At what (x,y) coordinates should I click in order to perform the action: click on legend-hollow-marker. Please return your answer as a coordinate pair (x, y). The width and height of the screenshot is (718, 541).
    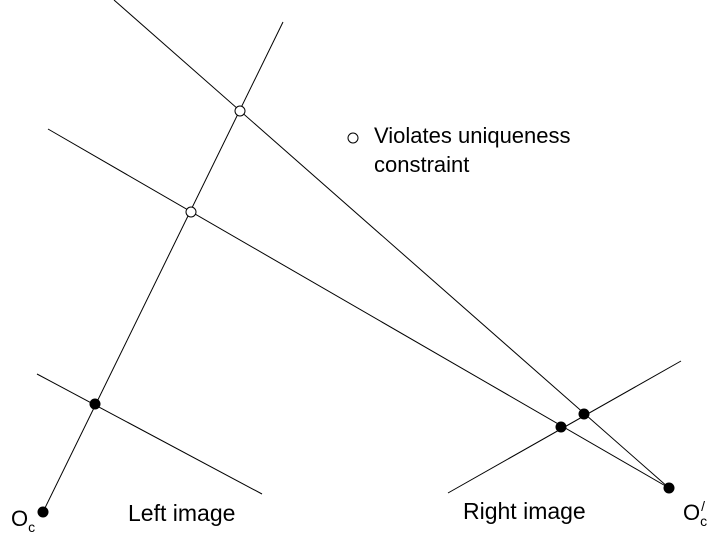
    Looking at the image, I should click on (353, 138).